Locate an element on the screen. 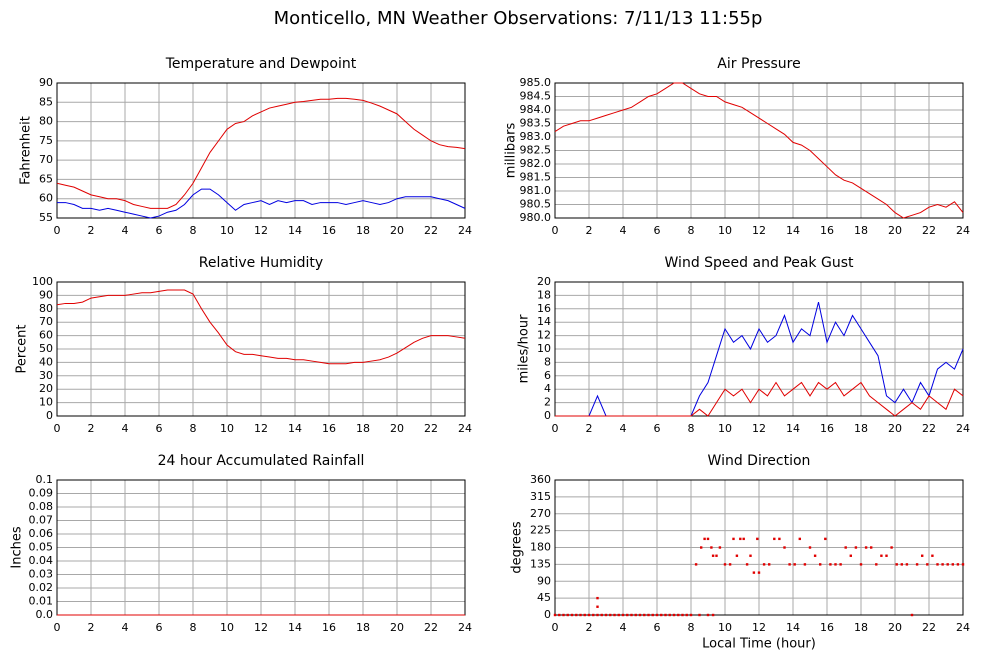 The image size is (999, 659). y-tick-label: 80 is located at coordinates (46, 121).